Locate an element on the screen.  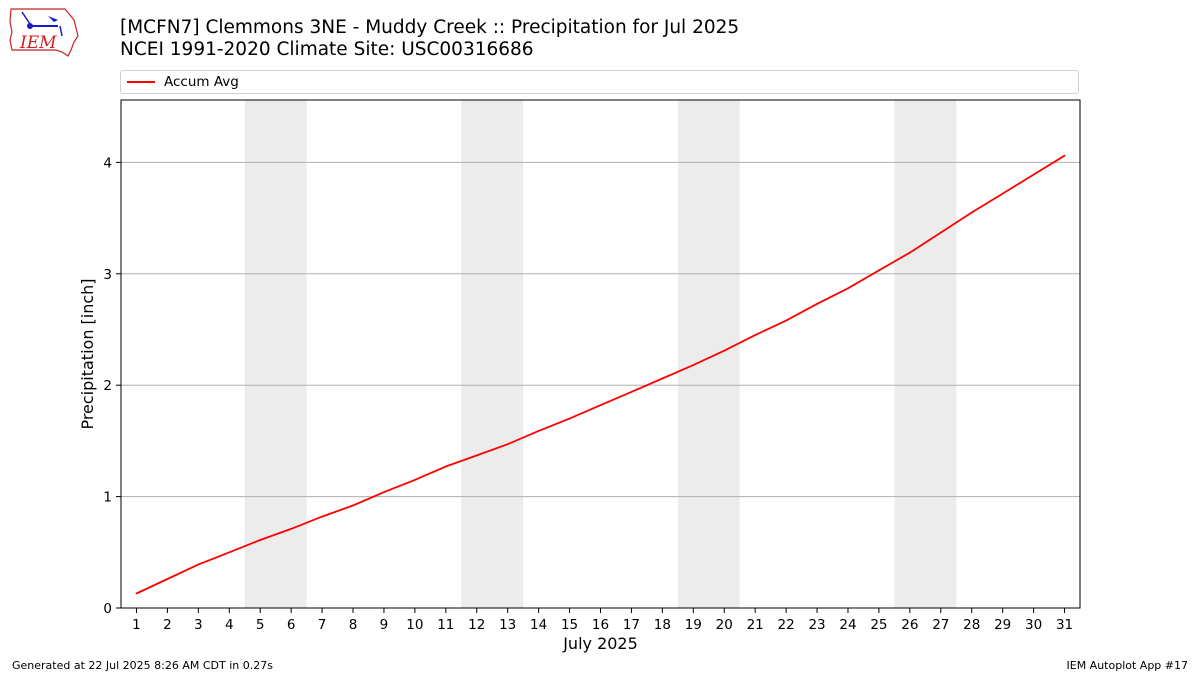
logo-text: IEM is located at coordinates (38, 43).